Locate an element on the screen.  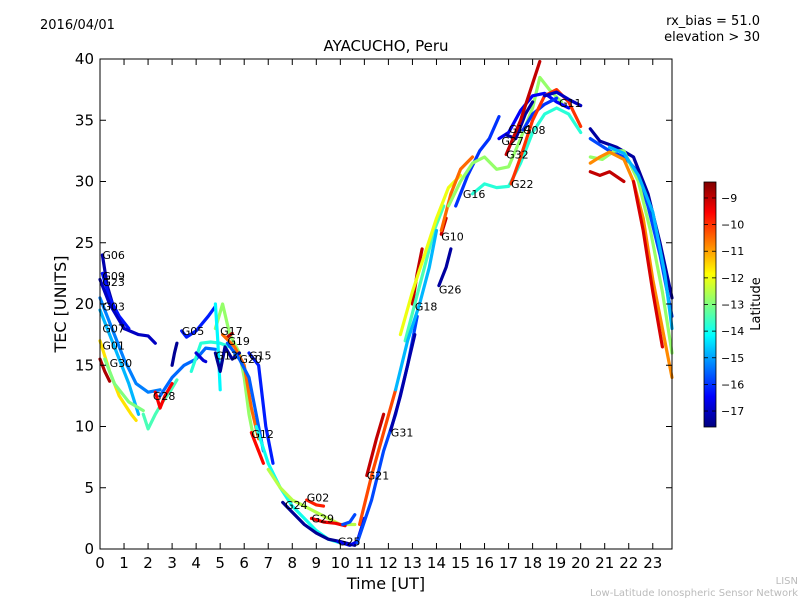
prn-label-g10: G10 is located at coordinates (452, 237).